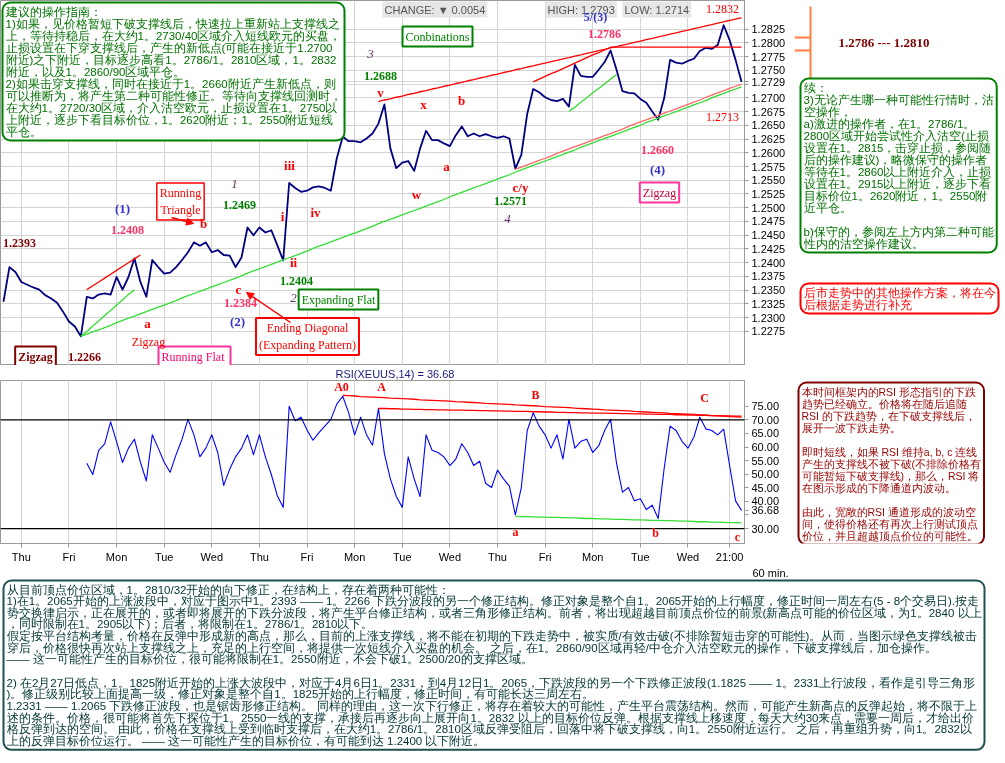  What do you see at coordinates (898, 237) in the screenshot?
I see `text: b)保守的，参阅左上方内第二种可能性内的沽空操作建议。` at bounding box center [898, 237].